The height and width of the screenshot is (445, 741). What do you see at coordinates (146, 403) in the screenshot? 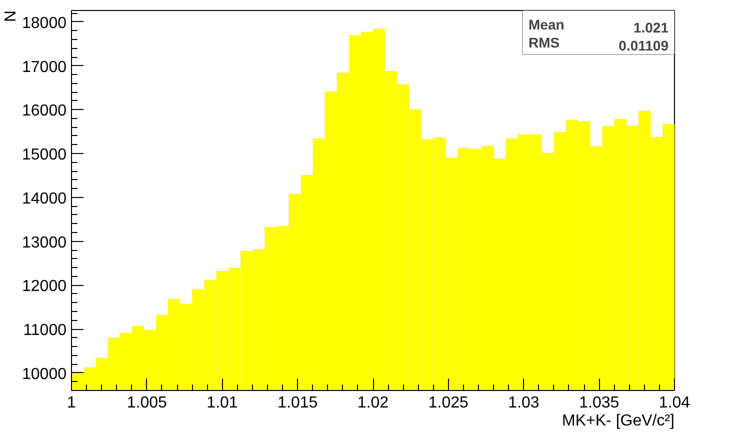
I see `x-tick-label: 1.005` at bounding box center [146, 403].